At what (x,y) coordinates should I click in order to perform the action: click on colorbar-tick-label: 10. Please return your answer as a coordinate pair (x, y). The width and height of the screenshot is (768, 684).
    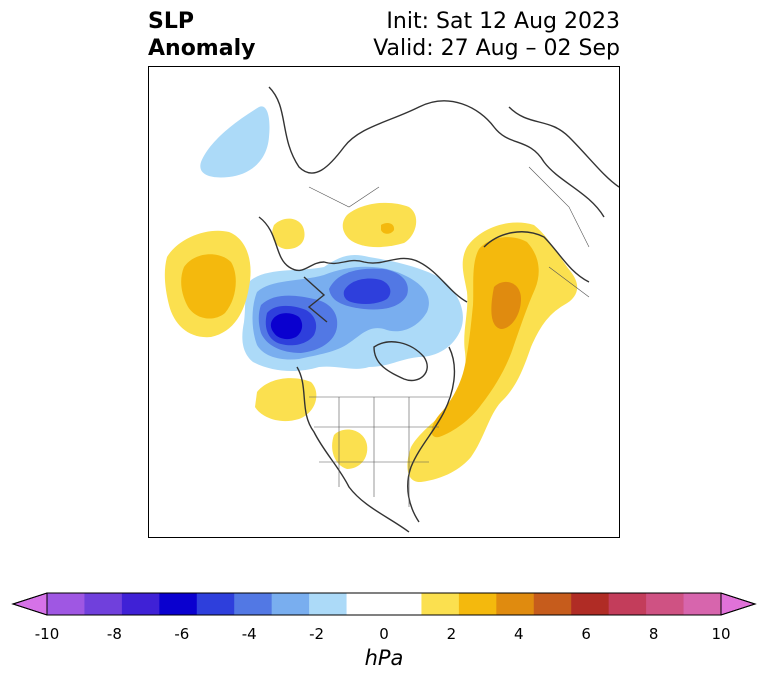
    Looking at the image, I should click on (721, 634).